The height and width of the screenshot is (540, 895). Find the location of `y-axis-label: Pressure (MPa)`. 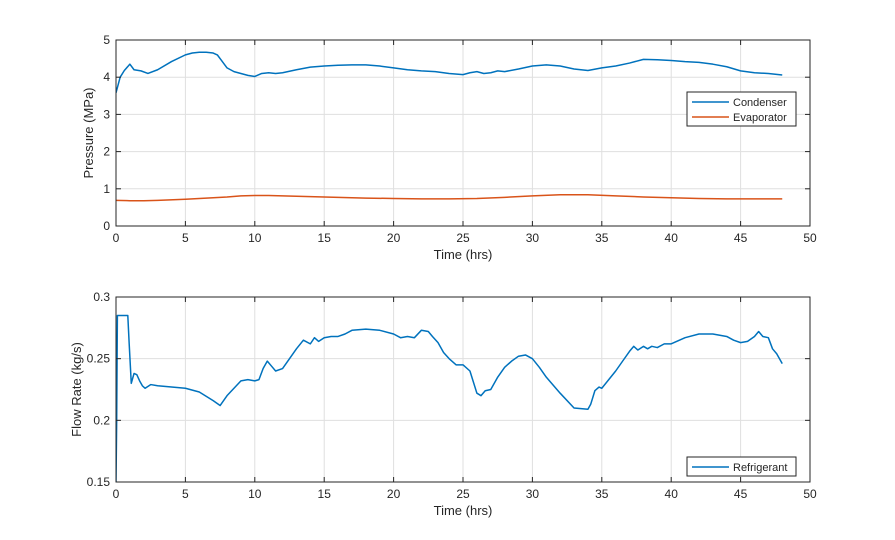

y-axis-label: Pressure (MPa) is located at coordinates (88, 132).